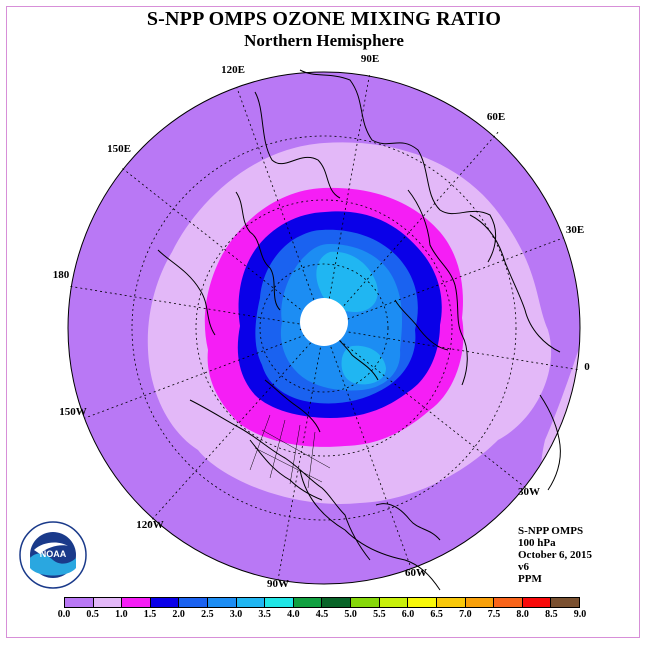  I want to click on polar-night-cap, so click(324, 322).